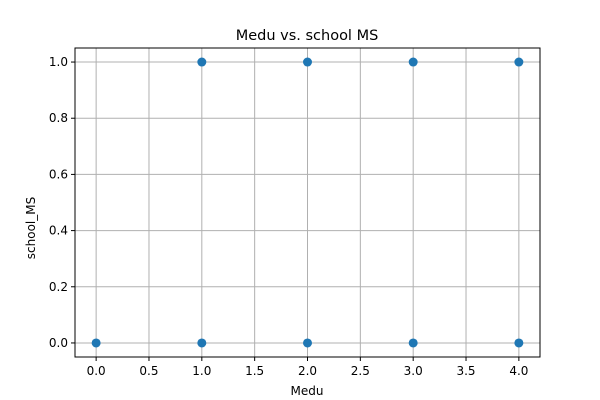  What do you see at coordinates (31, 228) in the screenshot?
I see `y-axis-label: school_MS` at bounding box center [31, 228].